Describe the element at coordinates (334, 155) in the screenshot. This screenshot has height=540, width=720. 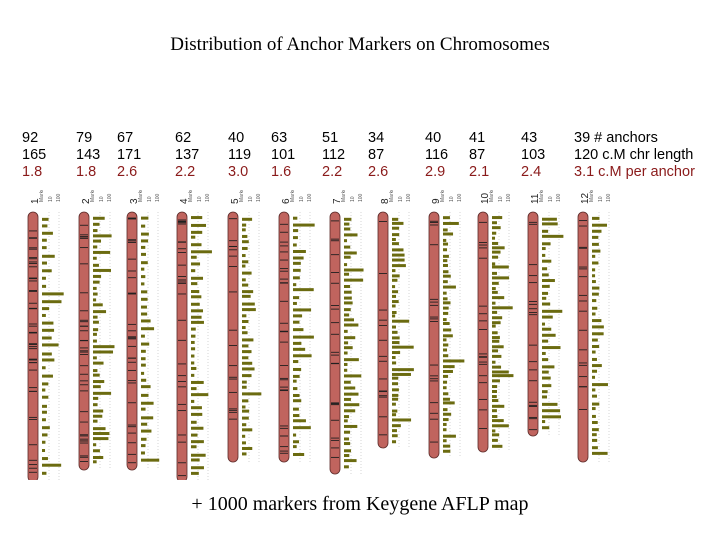
I see `chr-length: 112` at that location.